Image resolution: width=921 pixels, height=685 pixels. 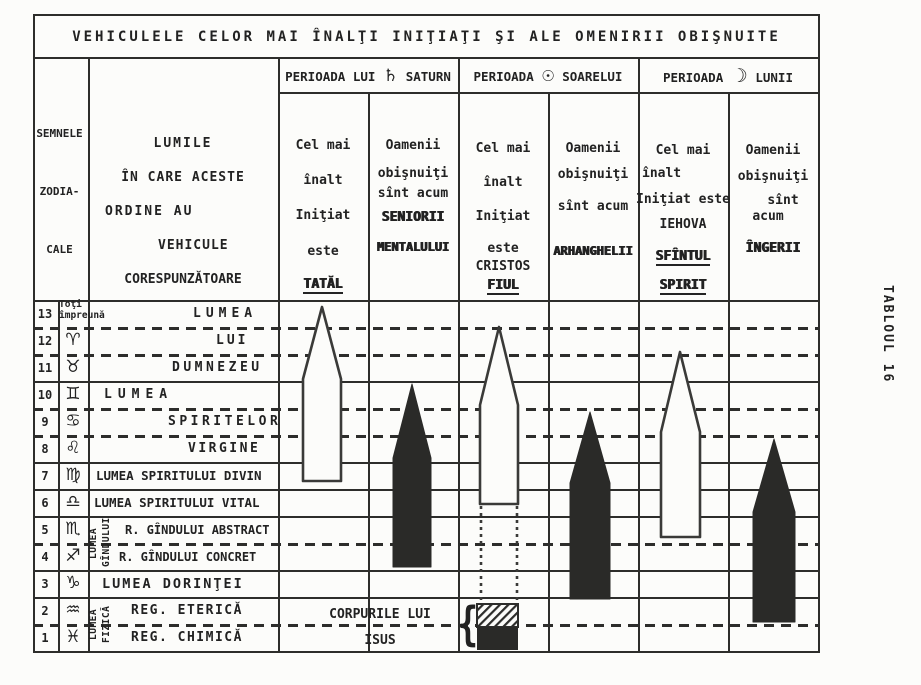 What do you see at coordinates (59, 133) in the screenshot?
I see `left-header-semnele: SEMNELE` at bounding box center [59, 133].